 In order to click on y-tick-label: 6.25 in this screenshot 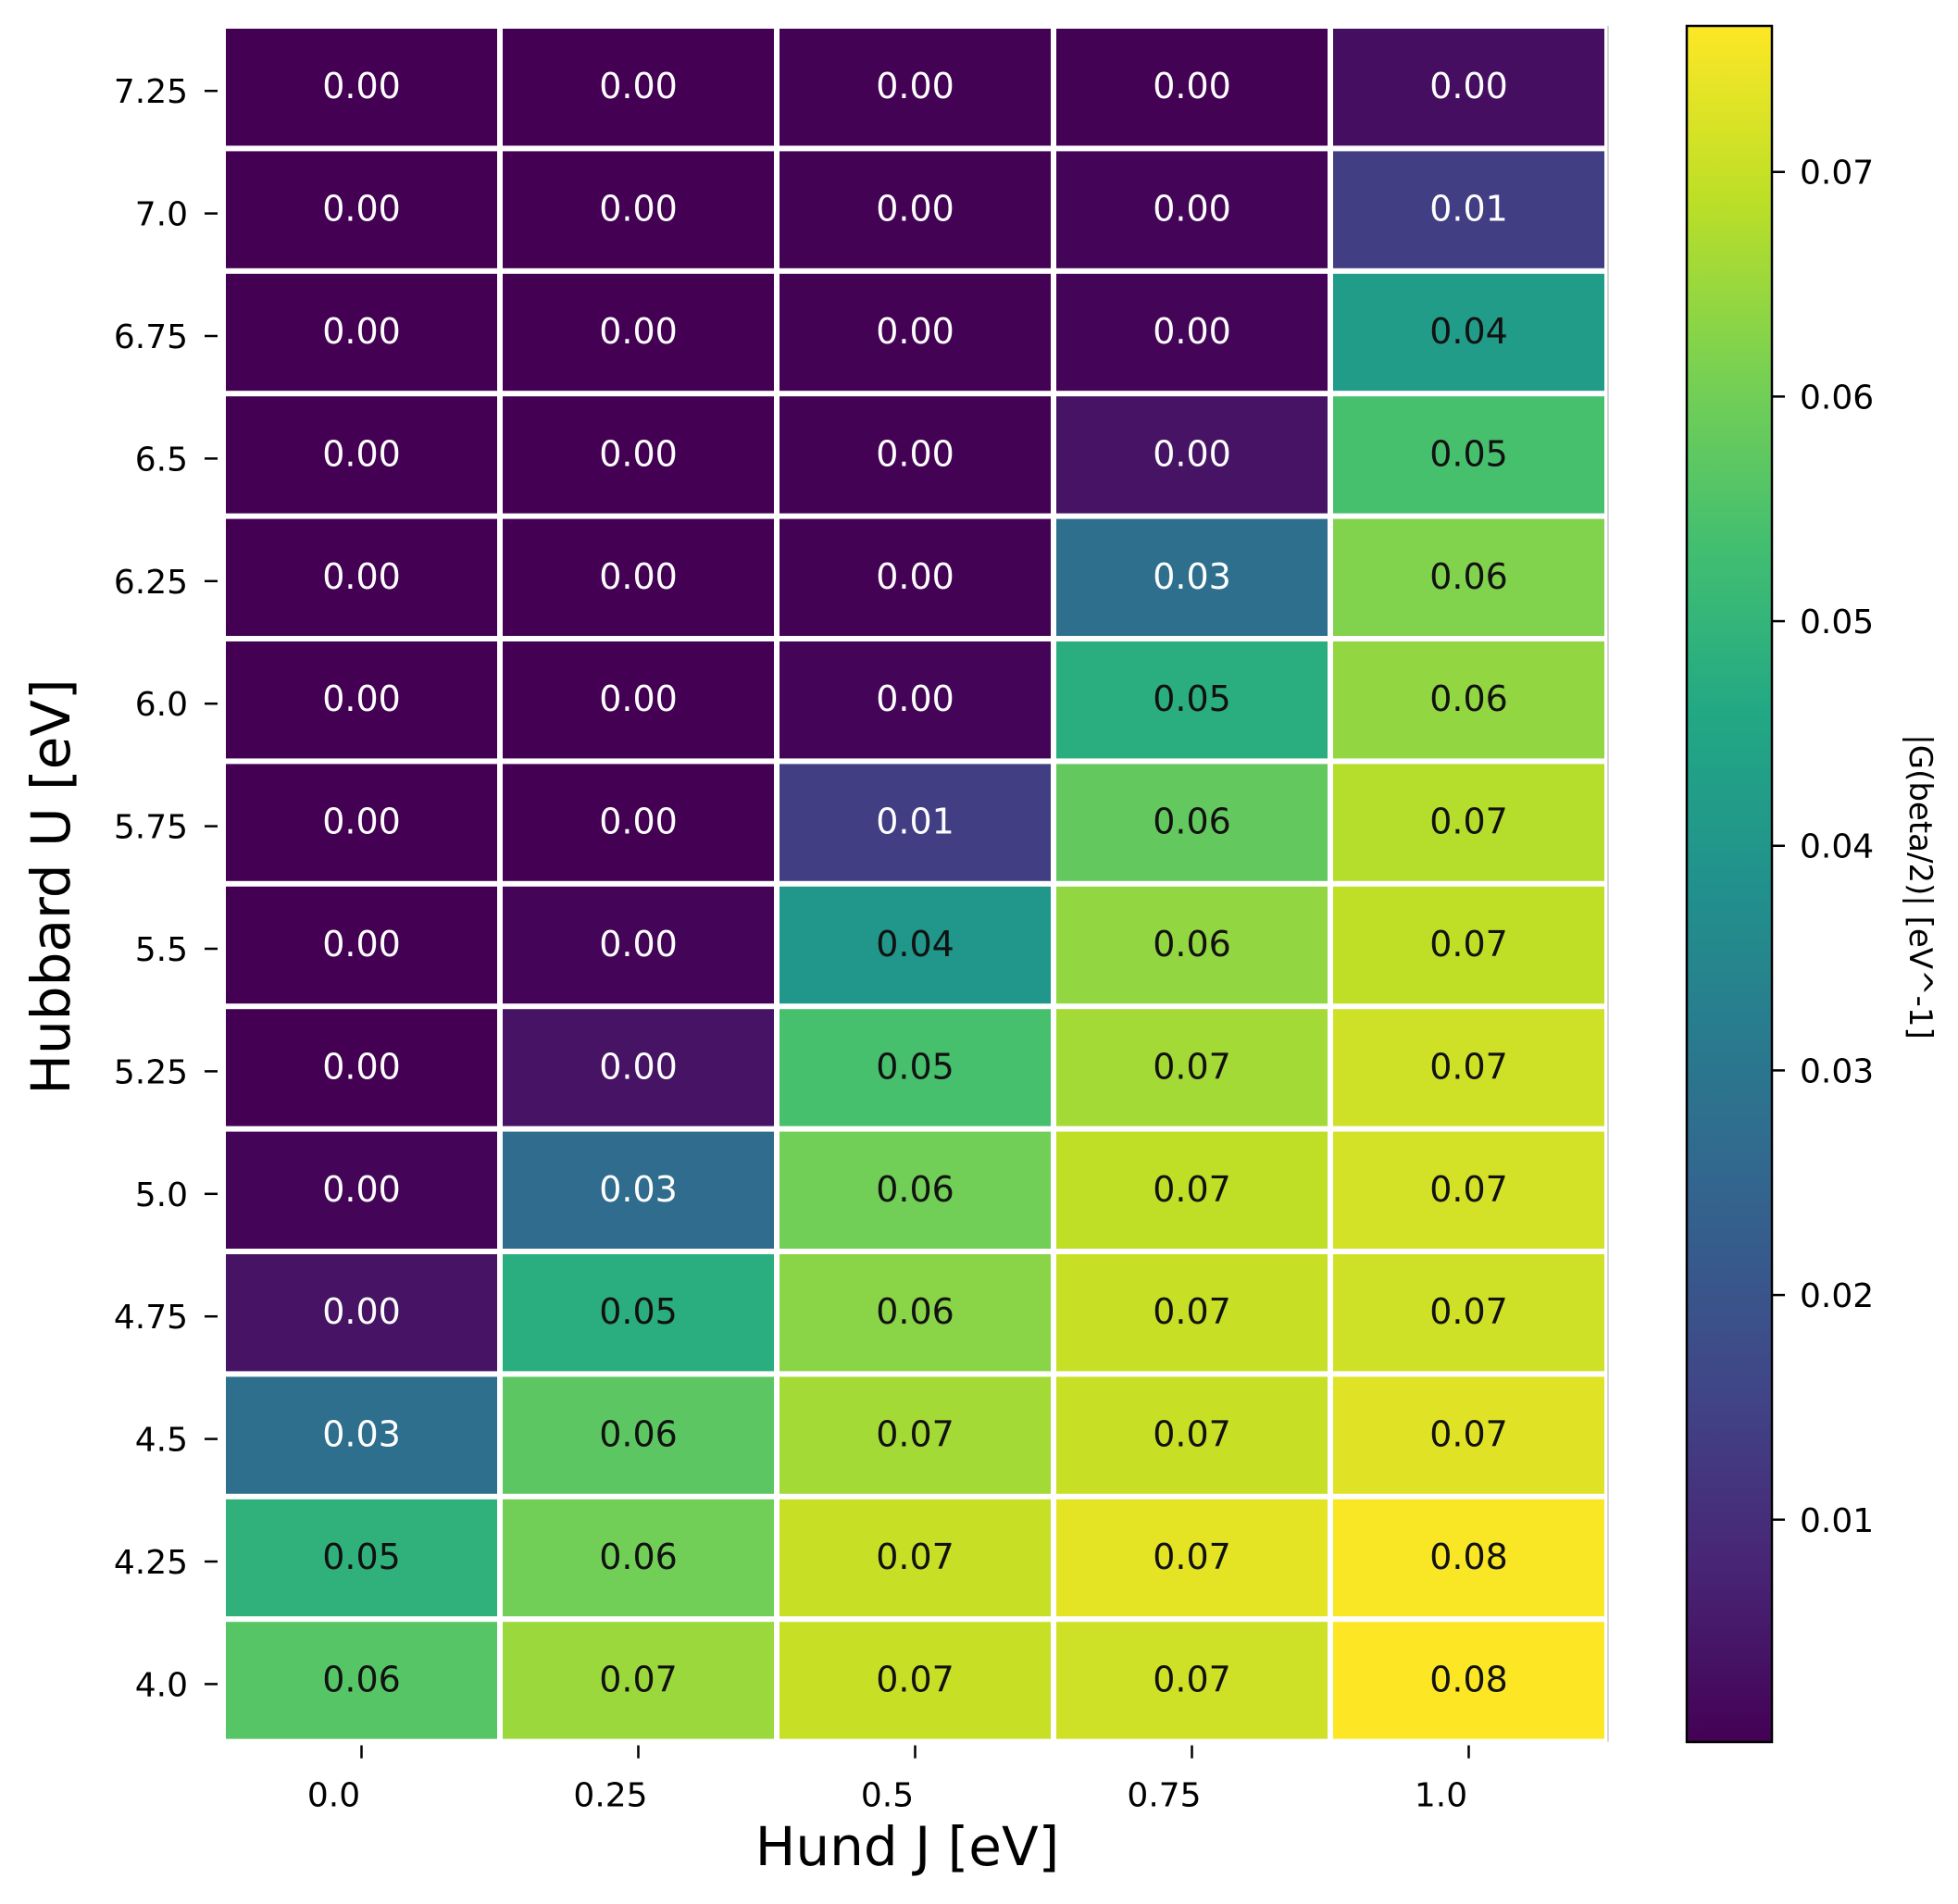, I will do `click(151, 583)`.